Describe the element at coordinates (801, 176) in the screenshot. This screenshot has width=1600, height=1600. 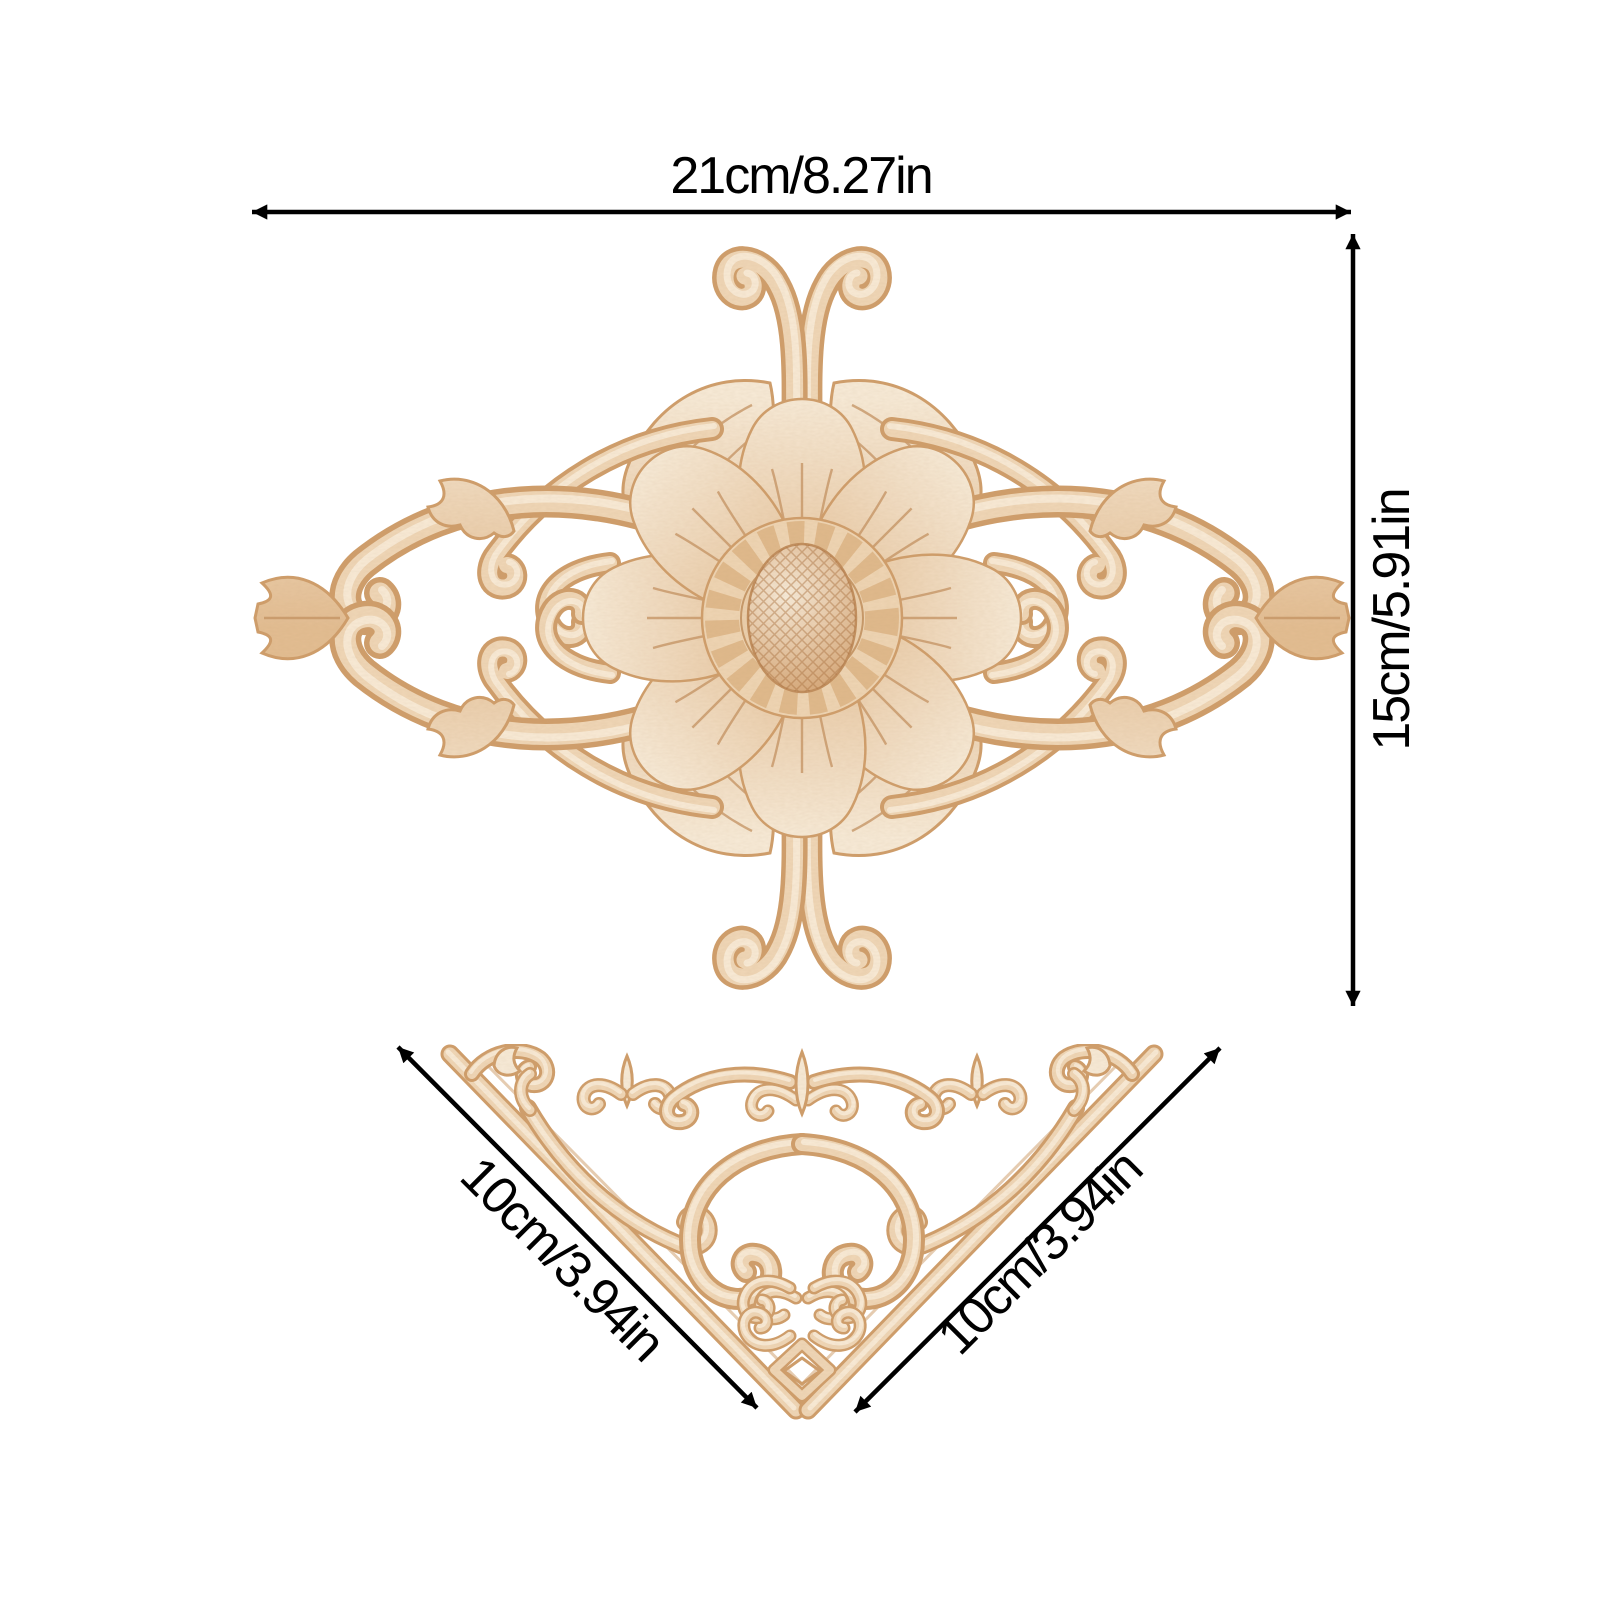
I see `main-width-dimension-label: 21cm/8.27in` at that location.